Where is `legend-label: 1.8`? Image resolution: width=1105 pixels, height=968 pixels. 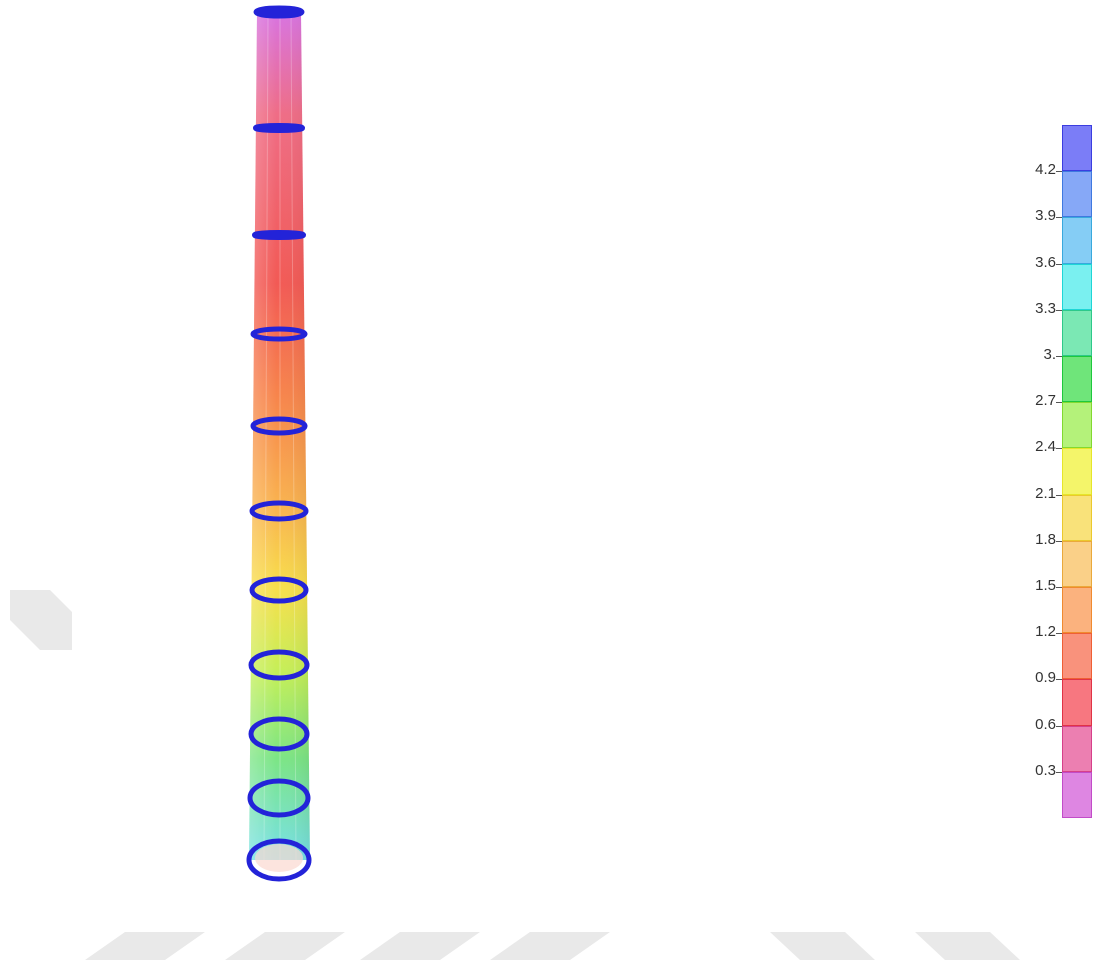
legend-label: 1.8 is located at coordinates (1045, 539).